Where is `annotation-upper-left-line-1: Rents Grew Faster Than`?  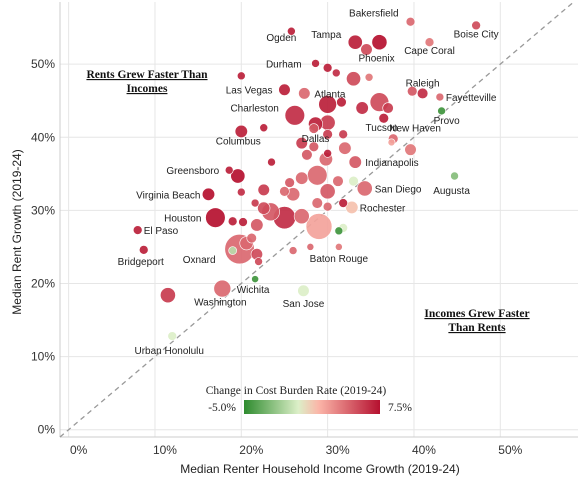
annotation-upper-left-line-1: Rents Grew Faster Than is located at coordinates (147, 75).